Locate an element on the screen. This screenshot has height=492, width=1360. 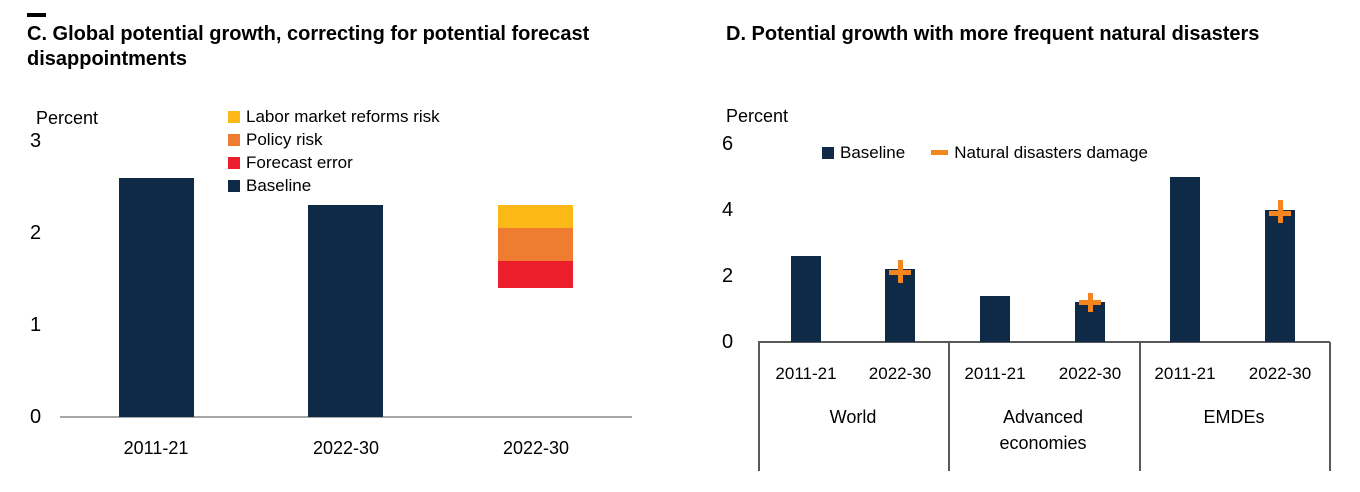
legend-label: Natural disasters damage is located at coordinates (1051, 152).